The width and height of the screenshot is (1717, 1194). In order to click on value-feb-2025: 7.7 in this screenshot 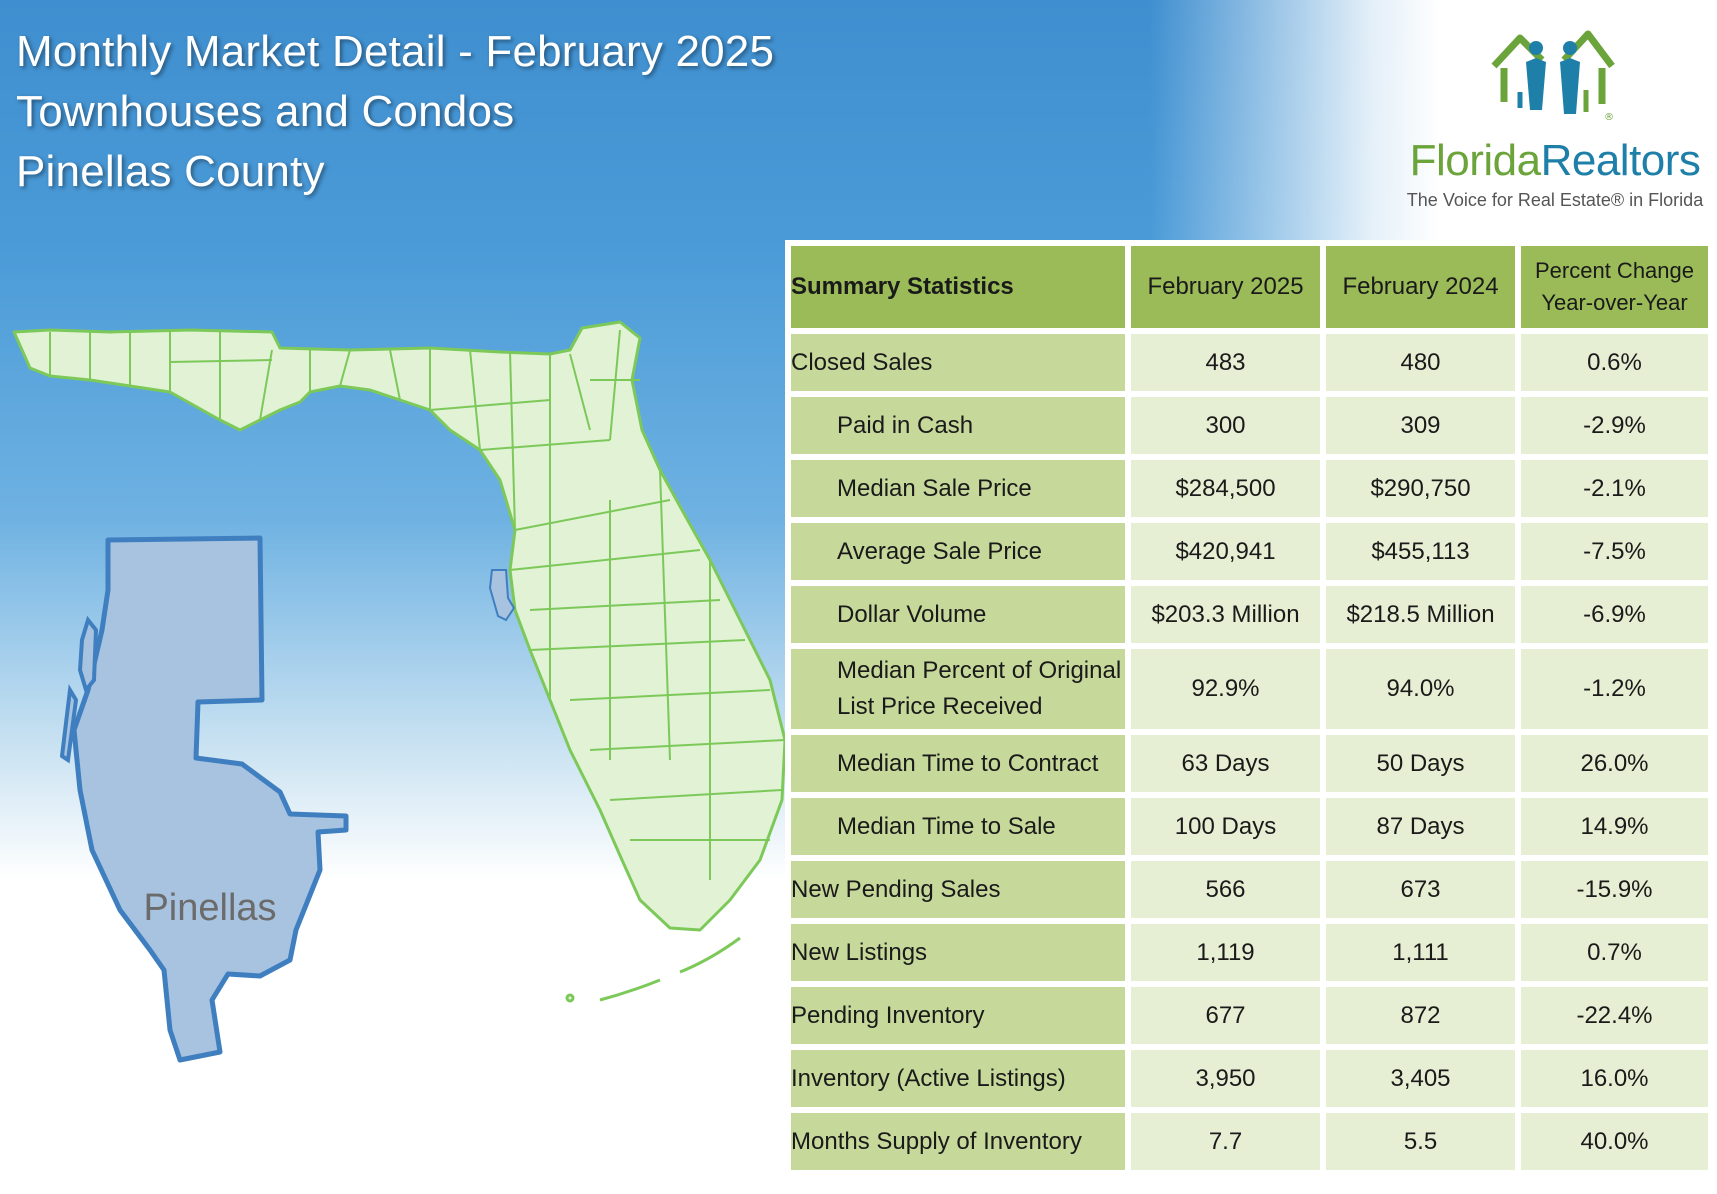, I will do `click(1225, 1141)`.